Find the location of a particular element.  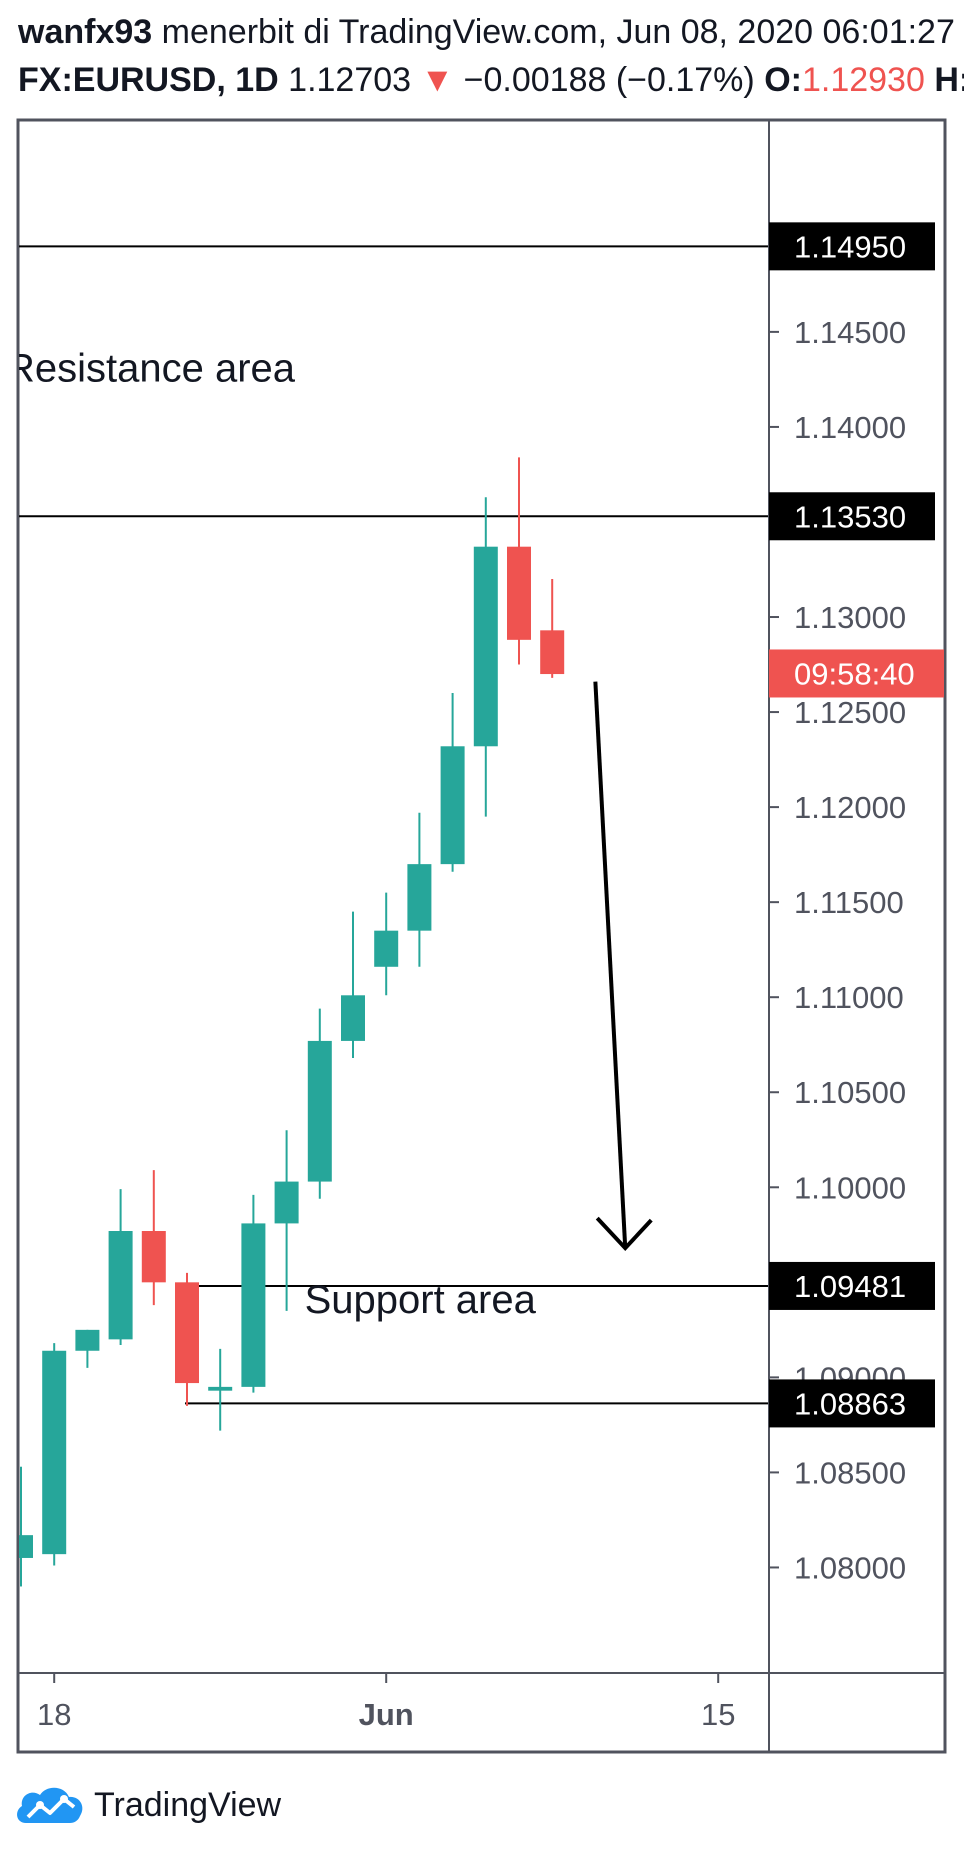

price-line-label: 1.14950 is located at coordinates (850, 246).